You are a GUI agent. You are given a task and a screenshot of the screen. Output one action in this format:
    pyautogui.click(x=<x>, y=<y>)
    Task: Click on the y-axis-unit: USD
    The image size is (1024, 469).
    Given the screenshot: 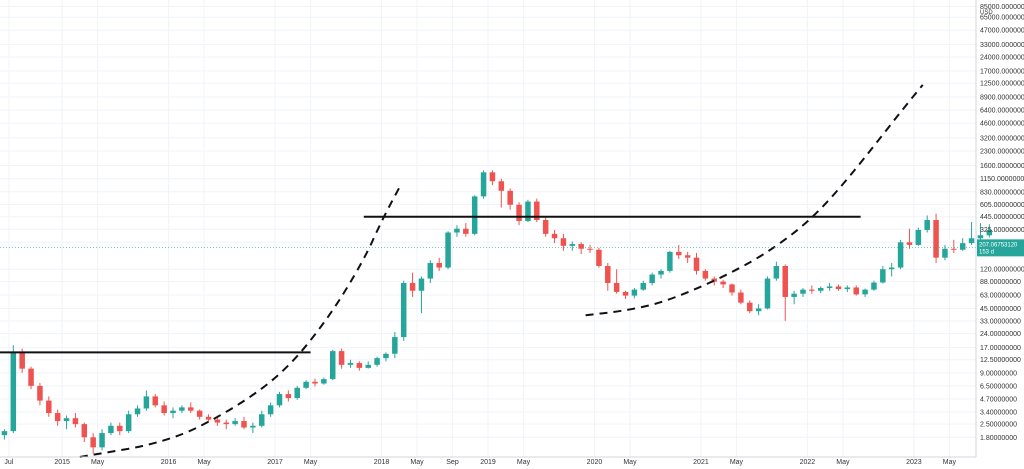 What is the action you would take?
    pyautogui.click(x=986, y=13)
    